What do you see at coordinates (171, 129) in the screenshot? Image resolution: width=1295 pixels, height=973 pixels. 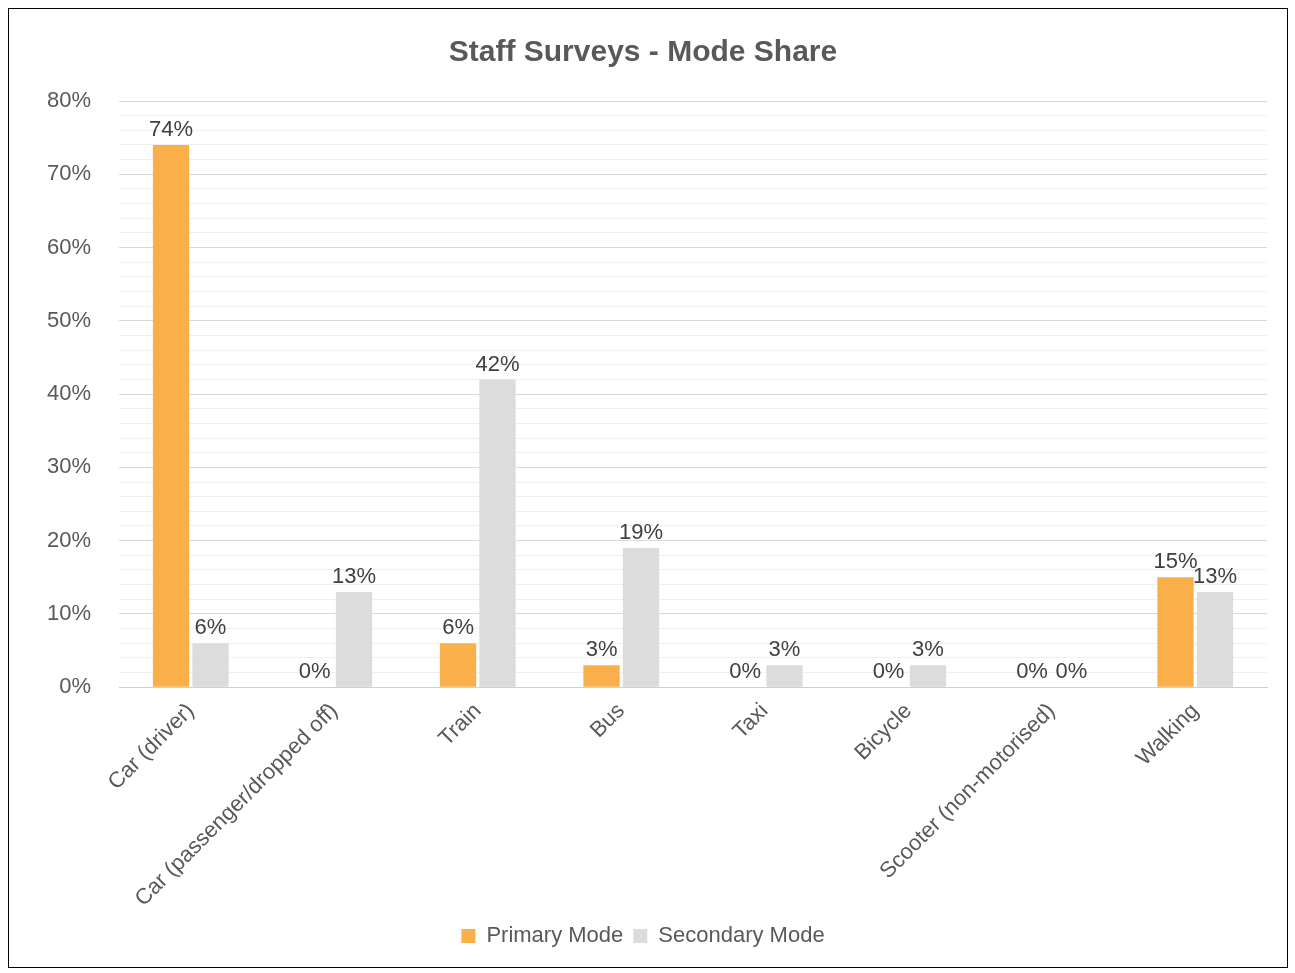 I see `data-label: 74%` at bounding box center [171, 129].